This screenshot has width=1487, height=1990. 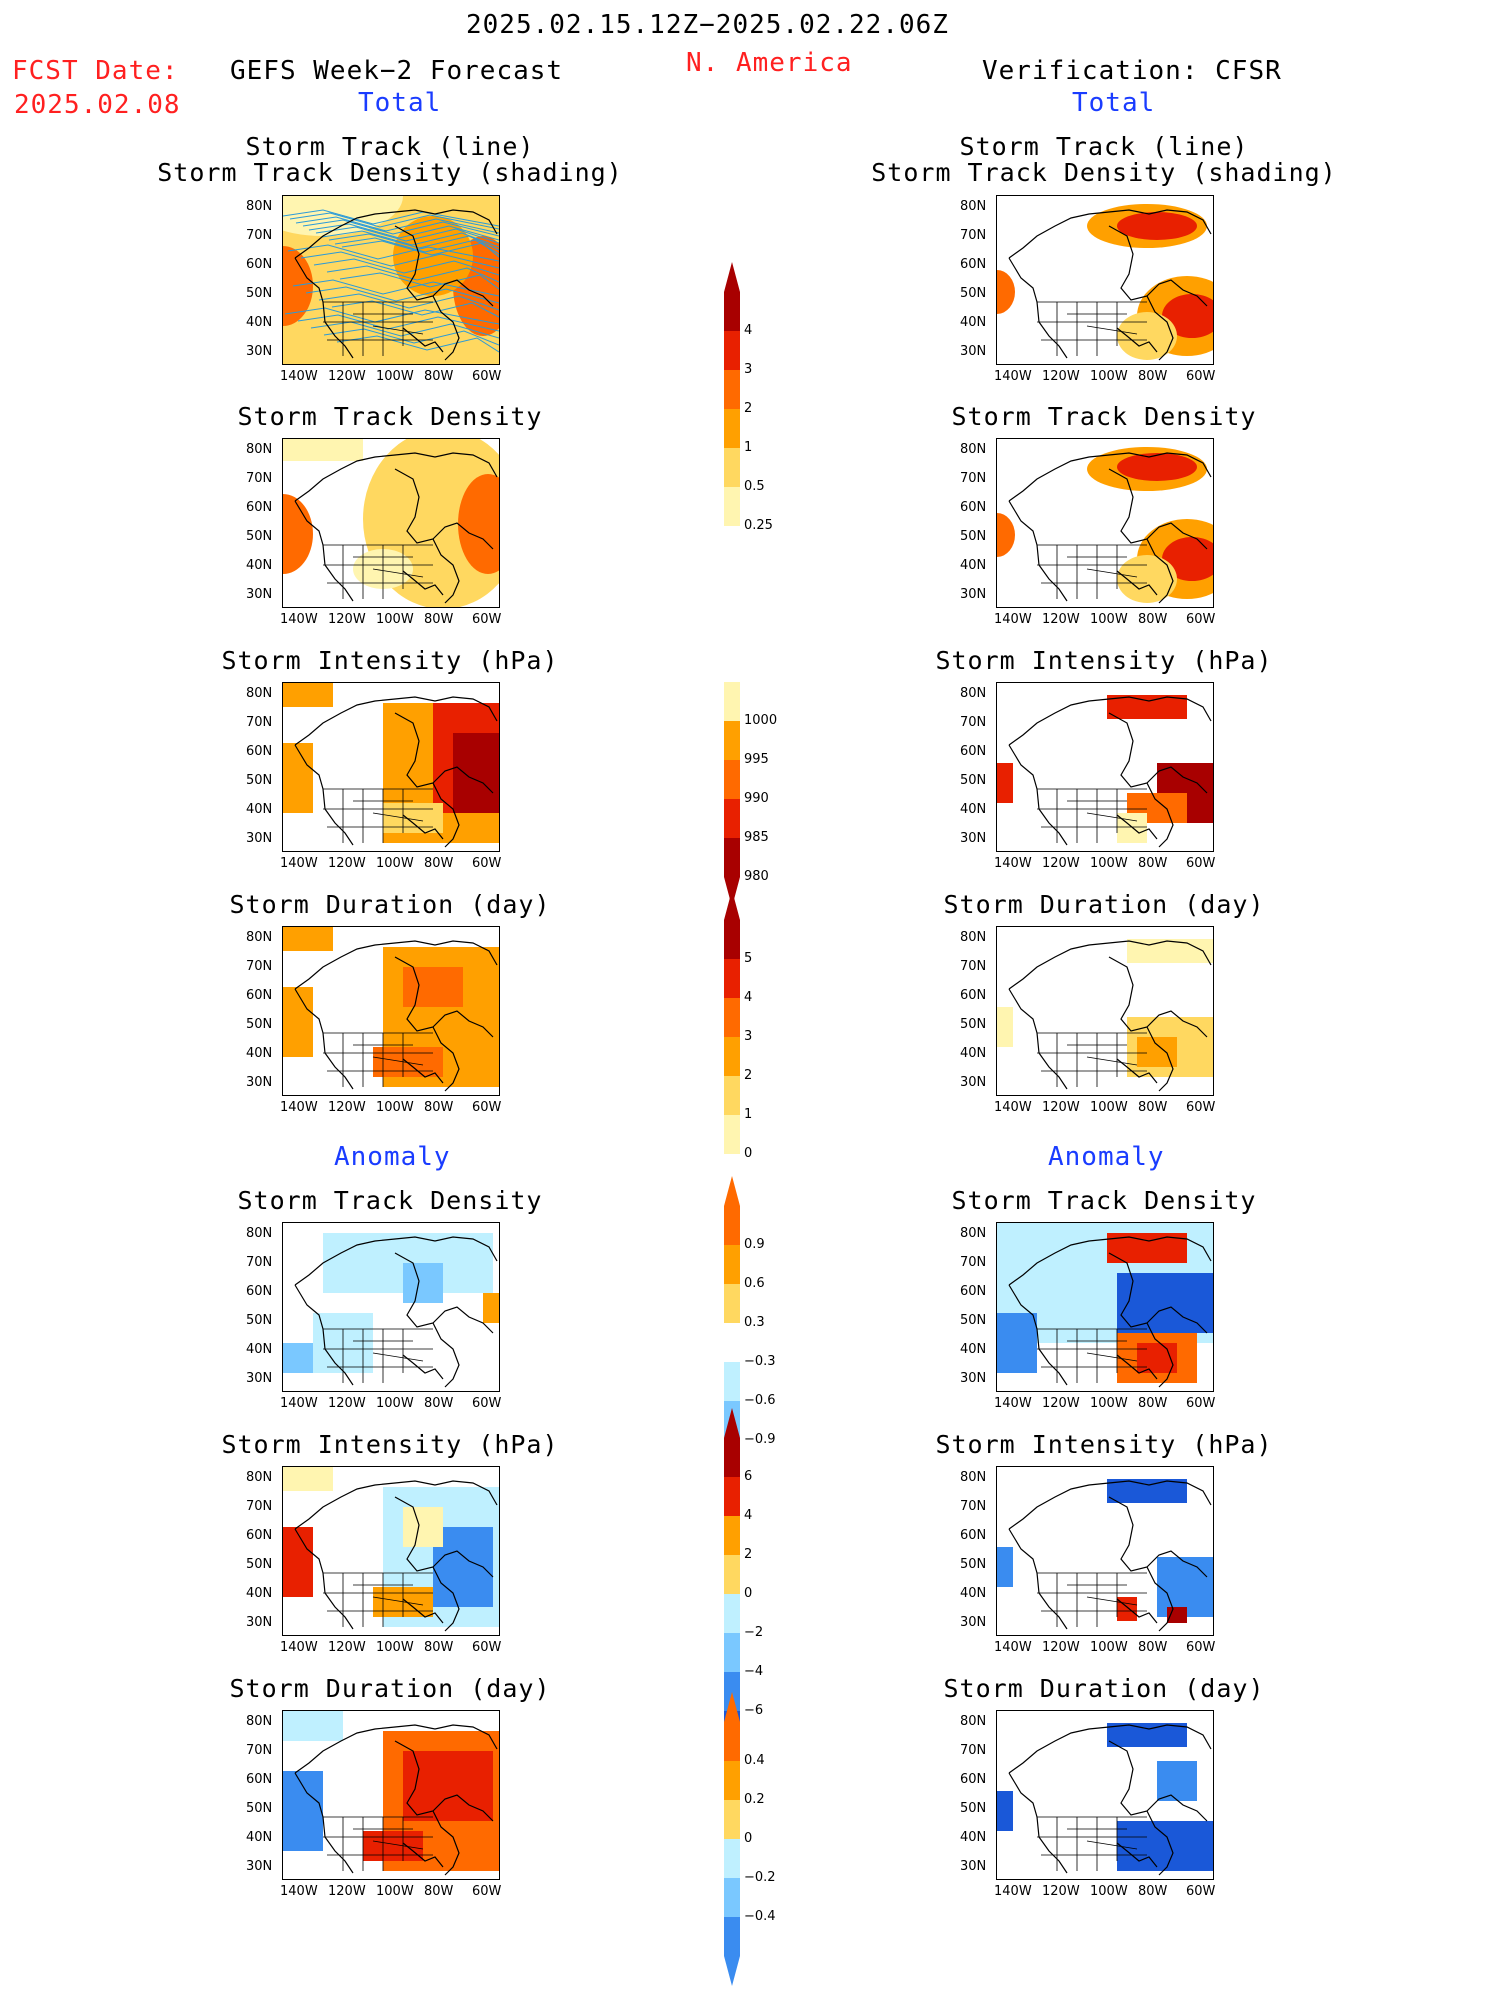 What do you see at coordinates (760, 1400) in the screenshot?
I see `density-anom-colorbar-label: −0.6` at bounding box center [760, 1400].